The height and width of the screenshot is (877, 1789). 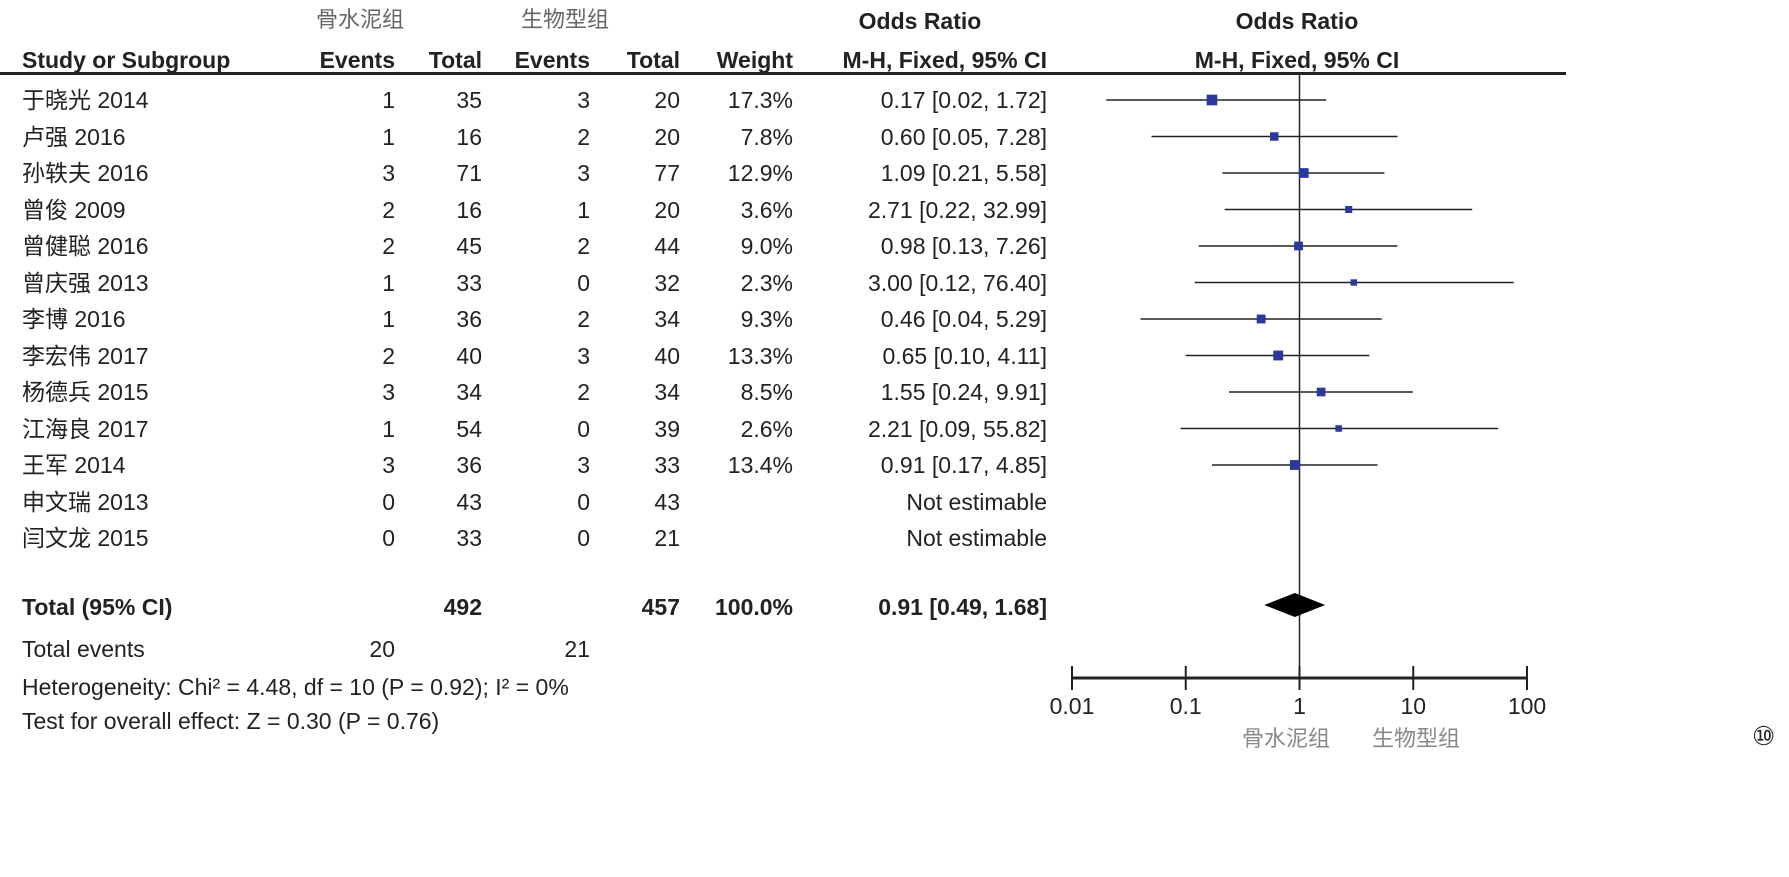 I want to click on col-ci: M-H, Fixed, 95% CI, so click(x=944, y=60).